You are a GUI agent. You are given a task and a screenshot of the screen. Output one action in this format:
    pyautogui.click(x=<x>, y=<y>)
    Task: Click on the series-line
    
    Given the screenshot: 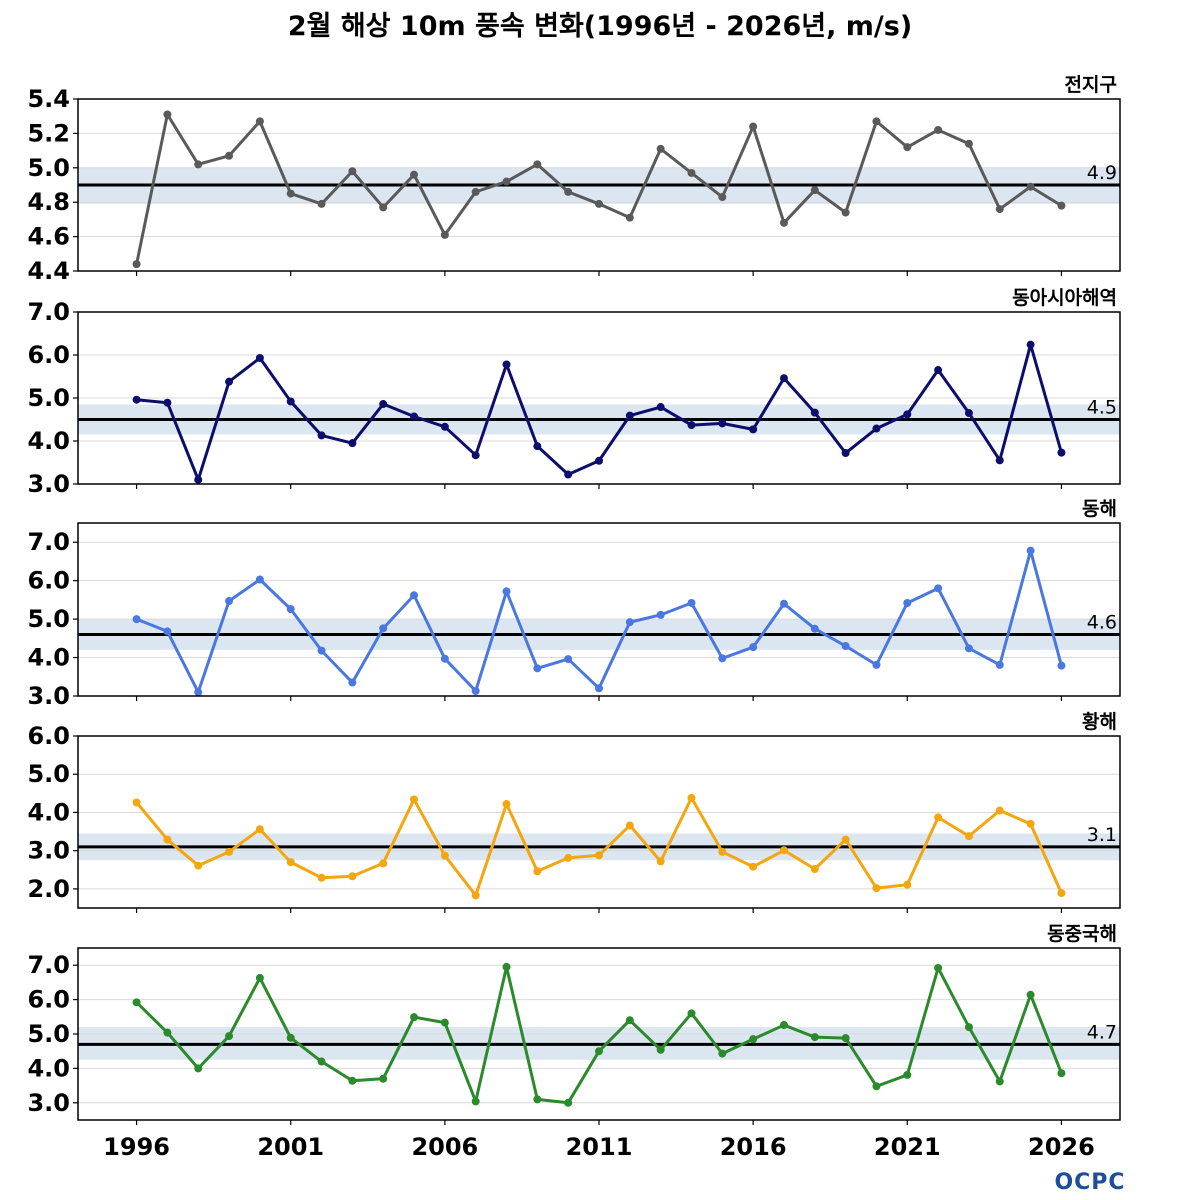 What is the action you would take?
    pyautogui.click(x=599, y=846)
    